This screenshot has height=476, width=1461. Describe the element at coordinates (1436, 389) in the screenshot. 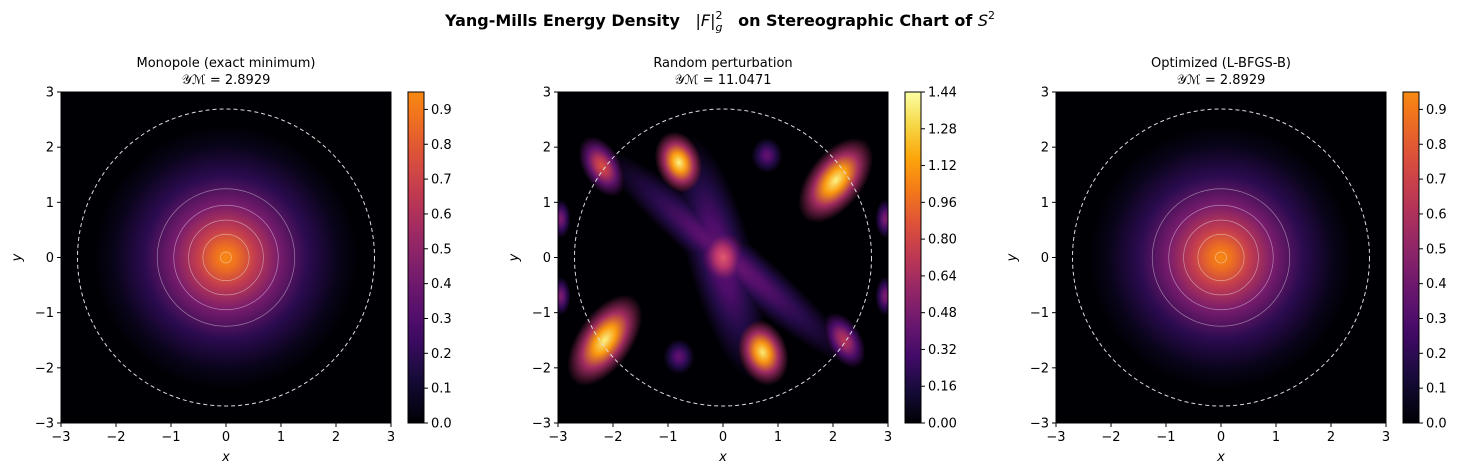

I see `colorbar-tick-label: 0.1` at that location.